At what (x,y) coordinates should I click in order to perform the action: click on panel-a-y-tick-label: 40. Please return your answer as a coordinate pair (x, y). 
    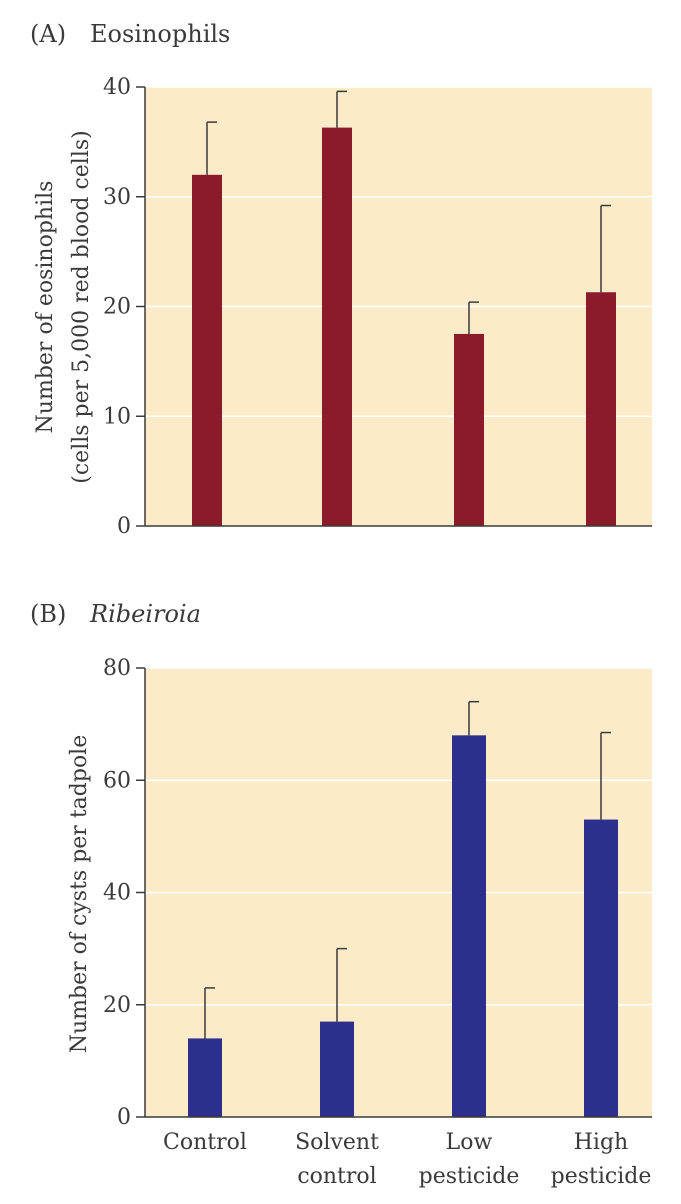
    Looking at the image, I should click on (117, 87).